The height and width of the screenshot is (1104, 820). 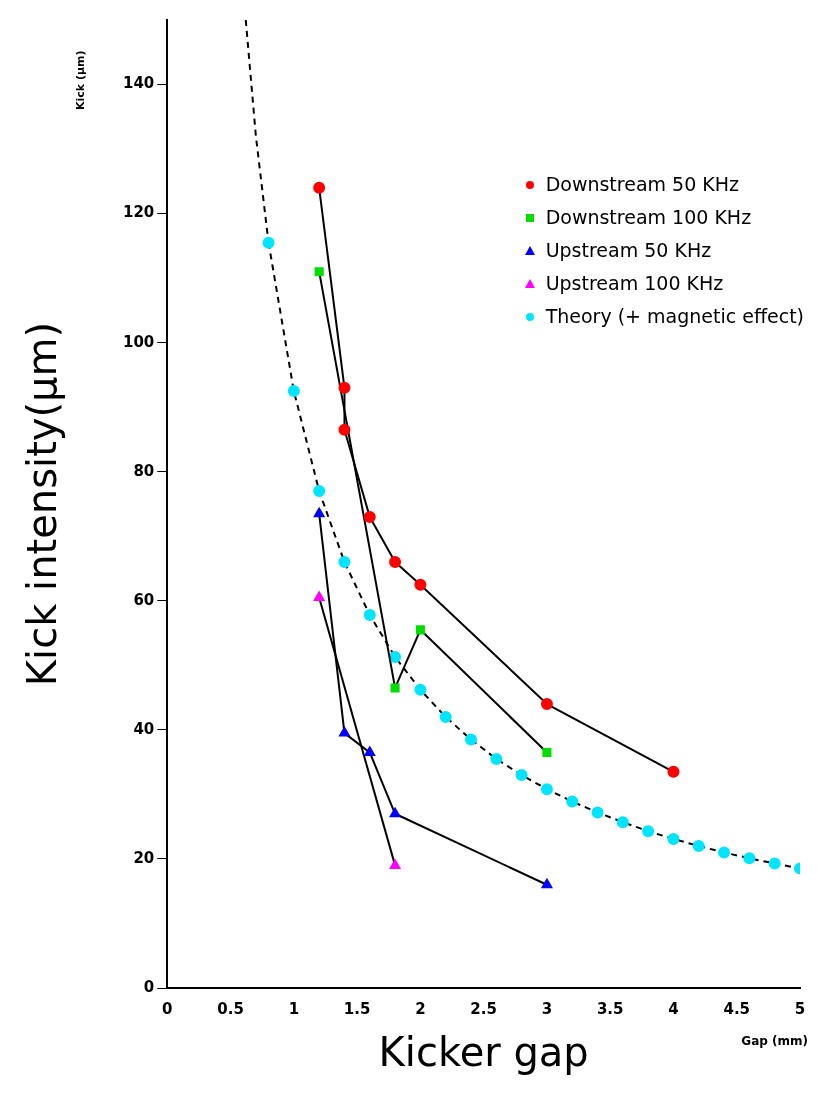 I want to click on x-tick-label: 2.5, so click(x=483, y=1008).